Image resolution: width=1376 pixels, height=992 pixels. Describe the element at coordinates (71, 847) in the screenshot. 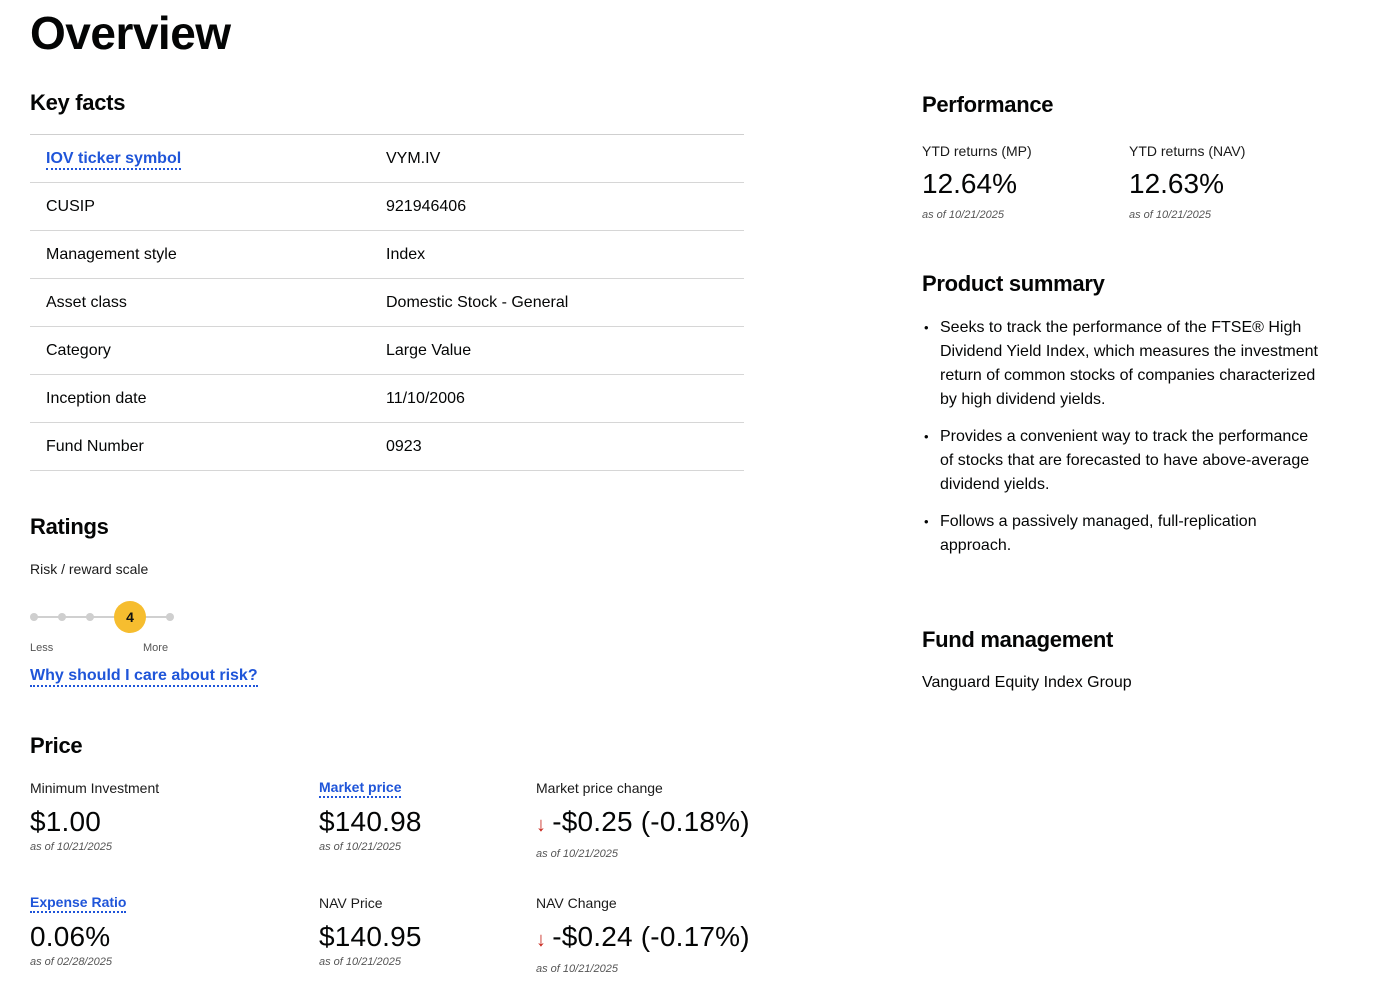

I see `min-investment-asof: as of 10/21/2025` at that location.